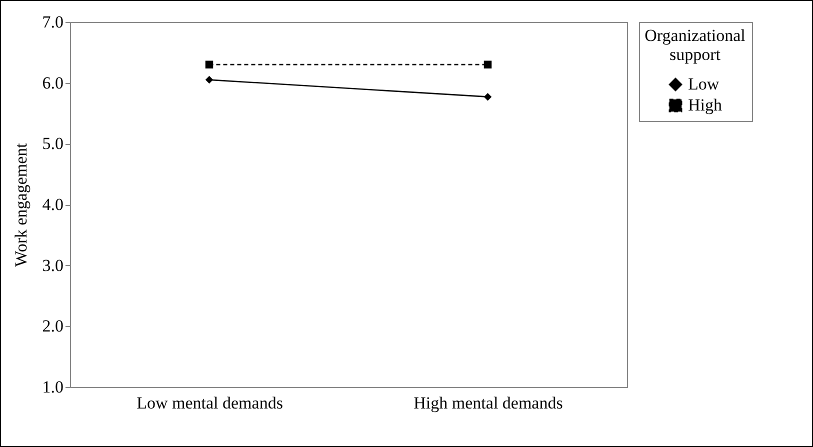 The image size is (813, 447). I want to click on y-tick-label: 1.0, so click(53, 387).